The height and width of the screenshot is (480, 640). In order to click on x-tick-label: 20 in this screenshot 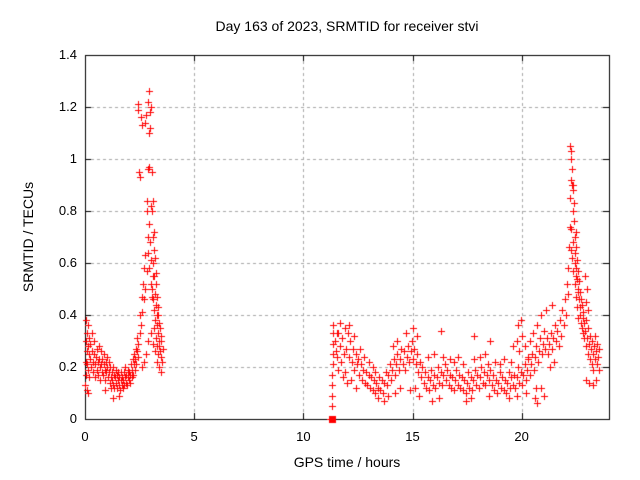, I will do `click(521, 436)`.